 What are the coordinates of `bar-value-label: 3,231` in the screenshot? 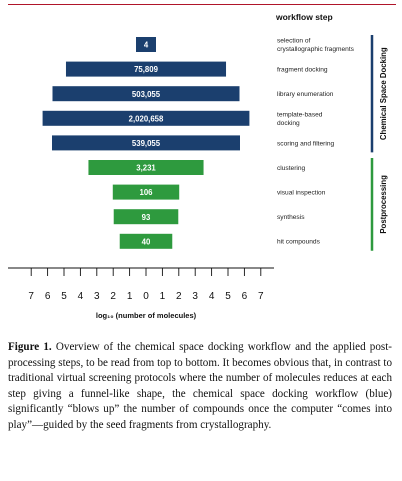 It's located at (146, 168).